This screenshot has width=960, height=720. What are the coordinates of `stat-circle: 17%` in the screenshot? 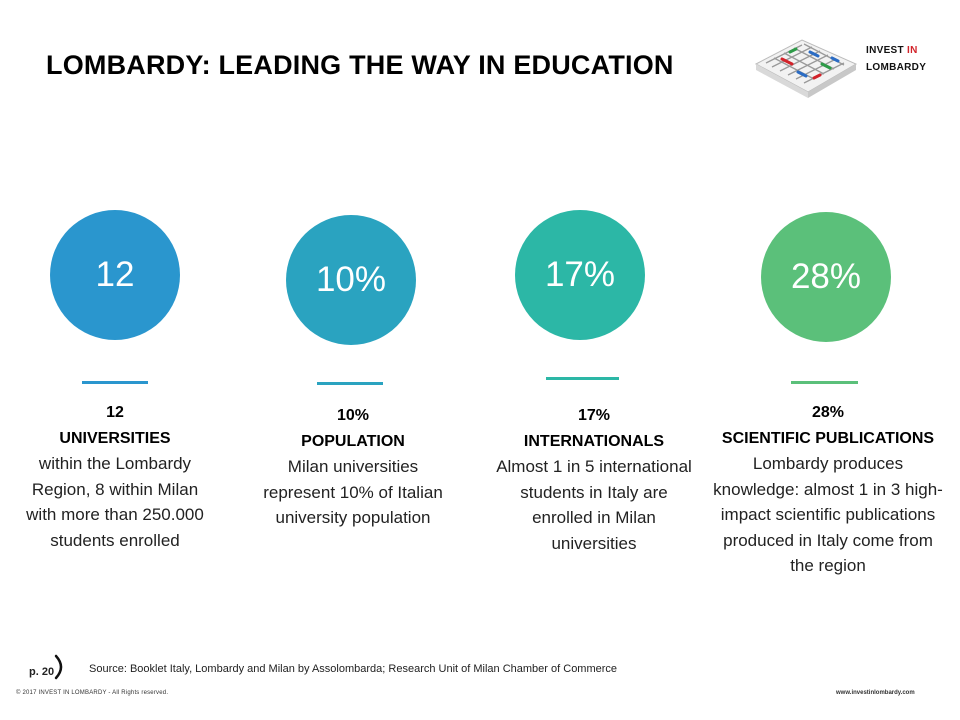 It's located at (580, 275).